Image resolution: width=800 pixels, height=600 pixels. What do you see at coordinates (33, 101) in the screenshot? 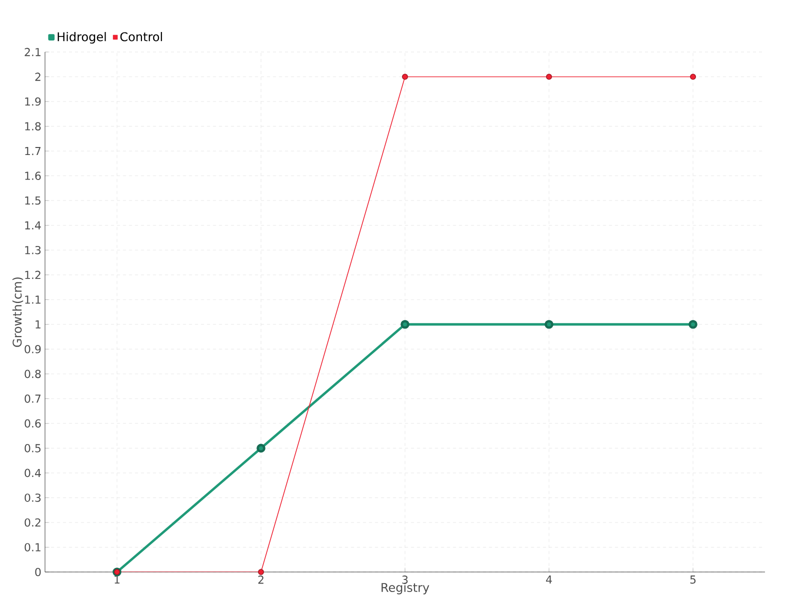
I see `y-tick-label: 1.9` at bounding box center [33, 101].